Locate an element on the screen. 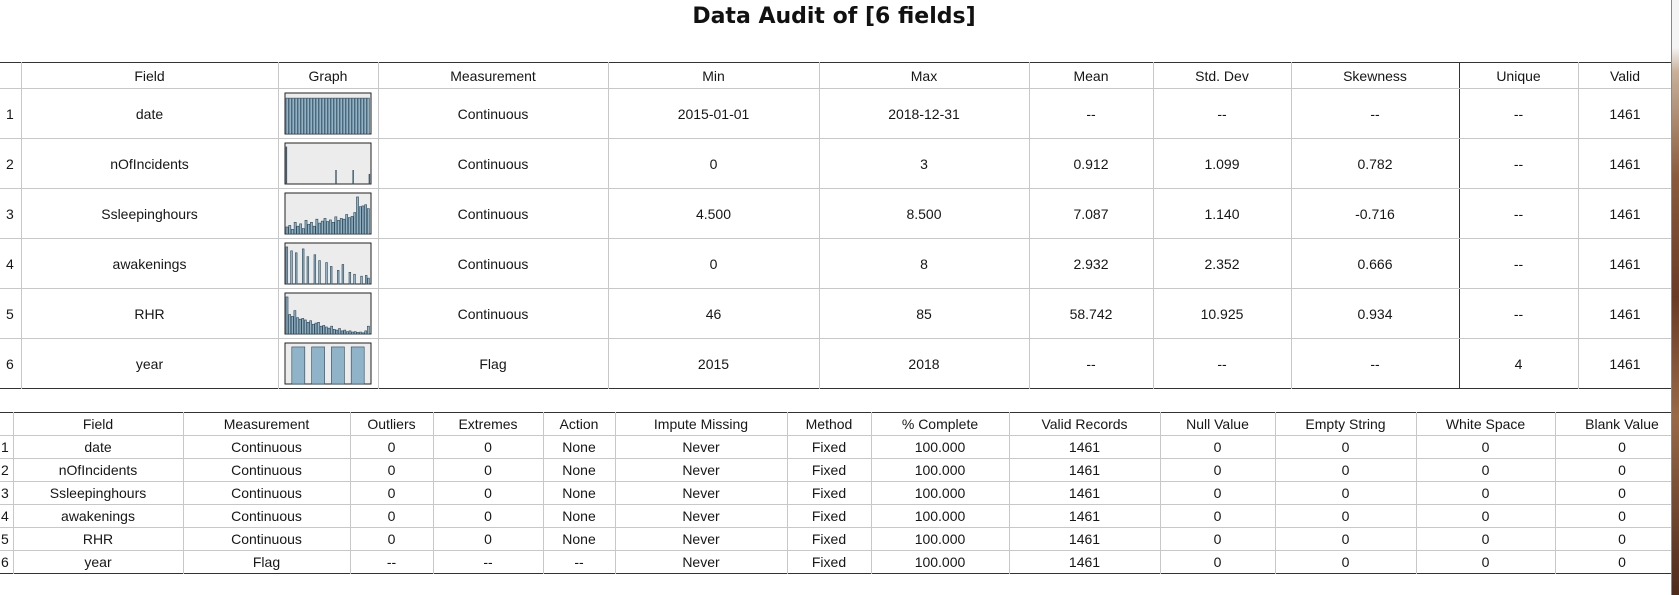 Image resolution: width=1679 pixels, height=595 pixels. col-header-max: Max is located at coordinates (924, 75).